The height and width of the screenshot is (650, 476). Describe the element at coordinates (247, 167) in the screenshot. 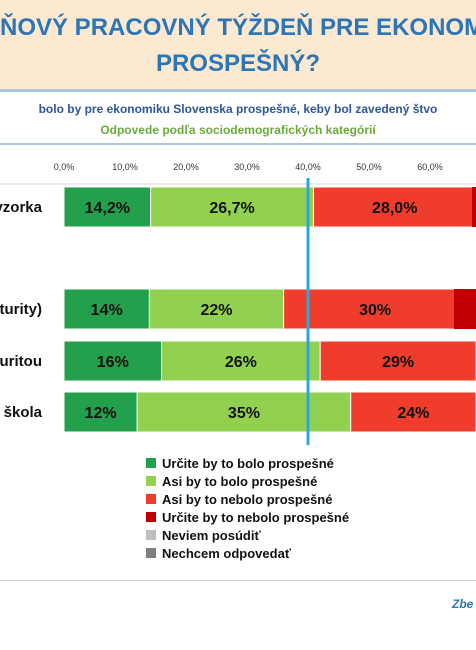

I see `x-tick-label: 30,0%` at that location.